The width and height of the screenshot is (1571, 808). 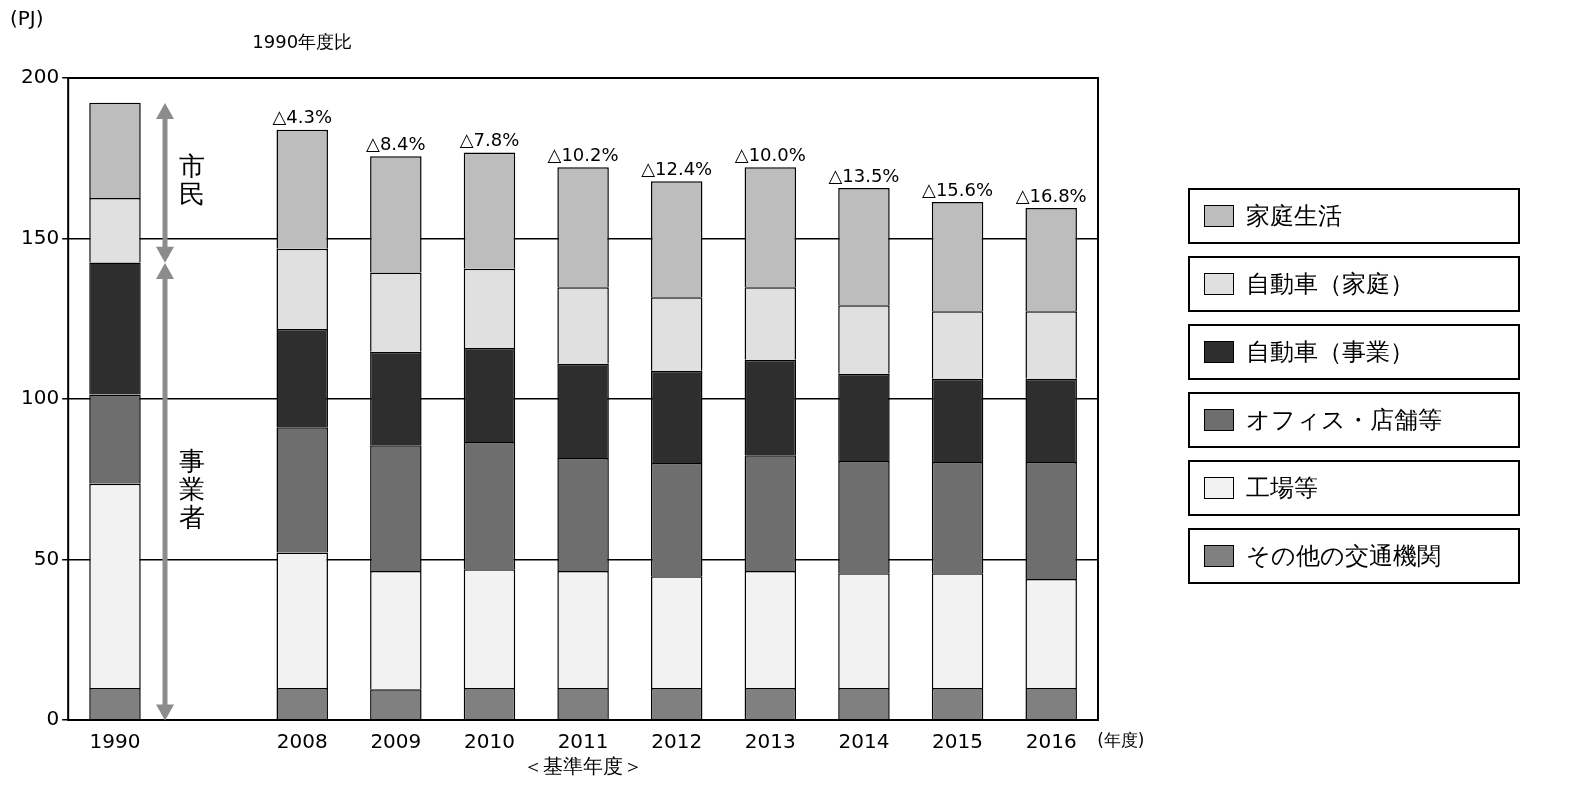 What do you see at coordinates (583, 766) in the screenshot?
I see `text: ＜基準年度＞` at bounding box center [583, 766].